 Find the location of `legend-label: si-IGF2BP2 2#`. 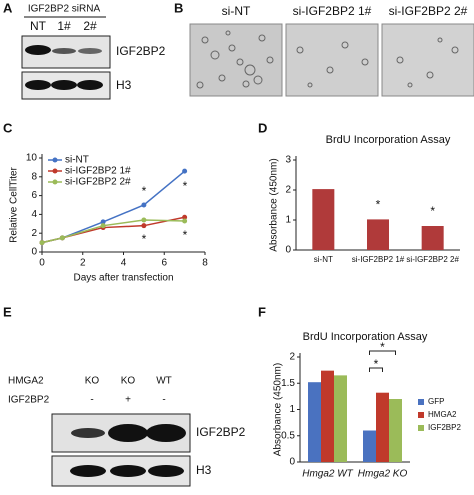

legend-label: si-IGF2BP2 2# is located at coordinates (98, 182).